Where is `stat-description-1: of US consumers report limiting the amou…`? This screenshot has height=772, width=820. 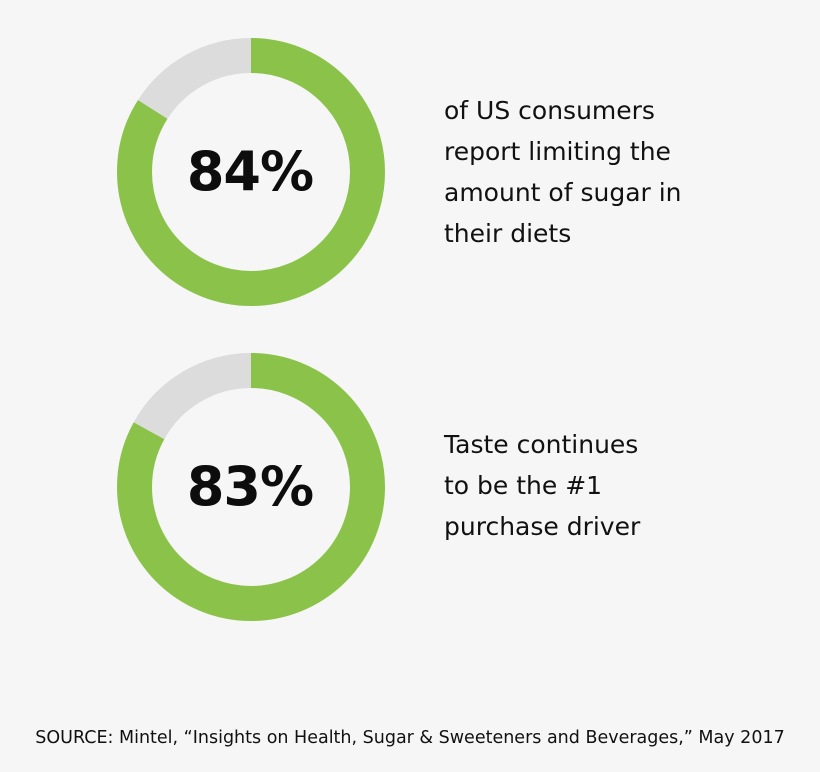 stat-description-1: of US consumers report limiting the amou… is located at coordinates (624, 172).